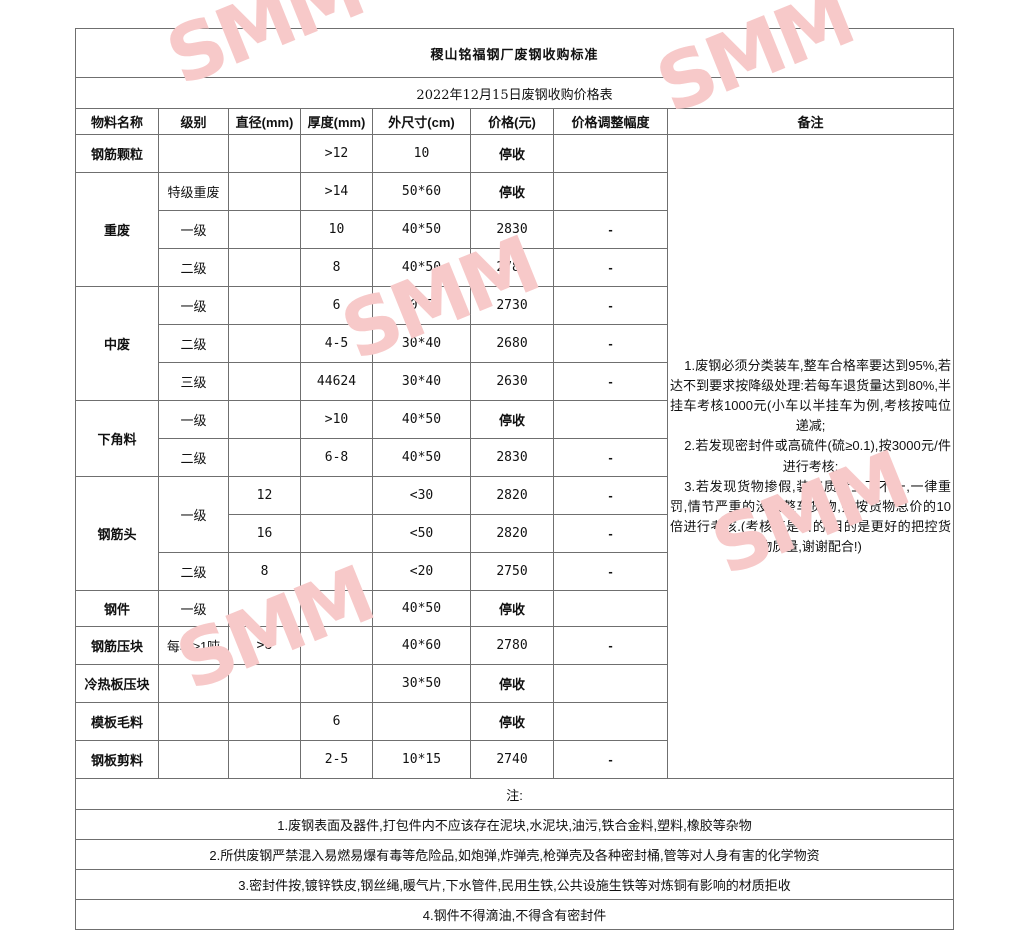 The image size is (1024, 930). I want to click on cell-price: 2750, so click(512, 571).